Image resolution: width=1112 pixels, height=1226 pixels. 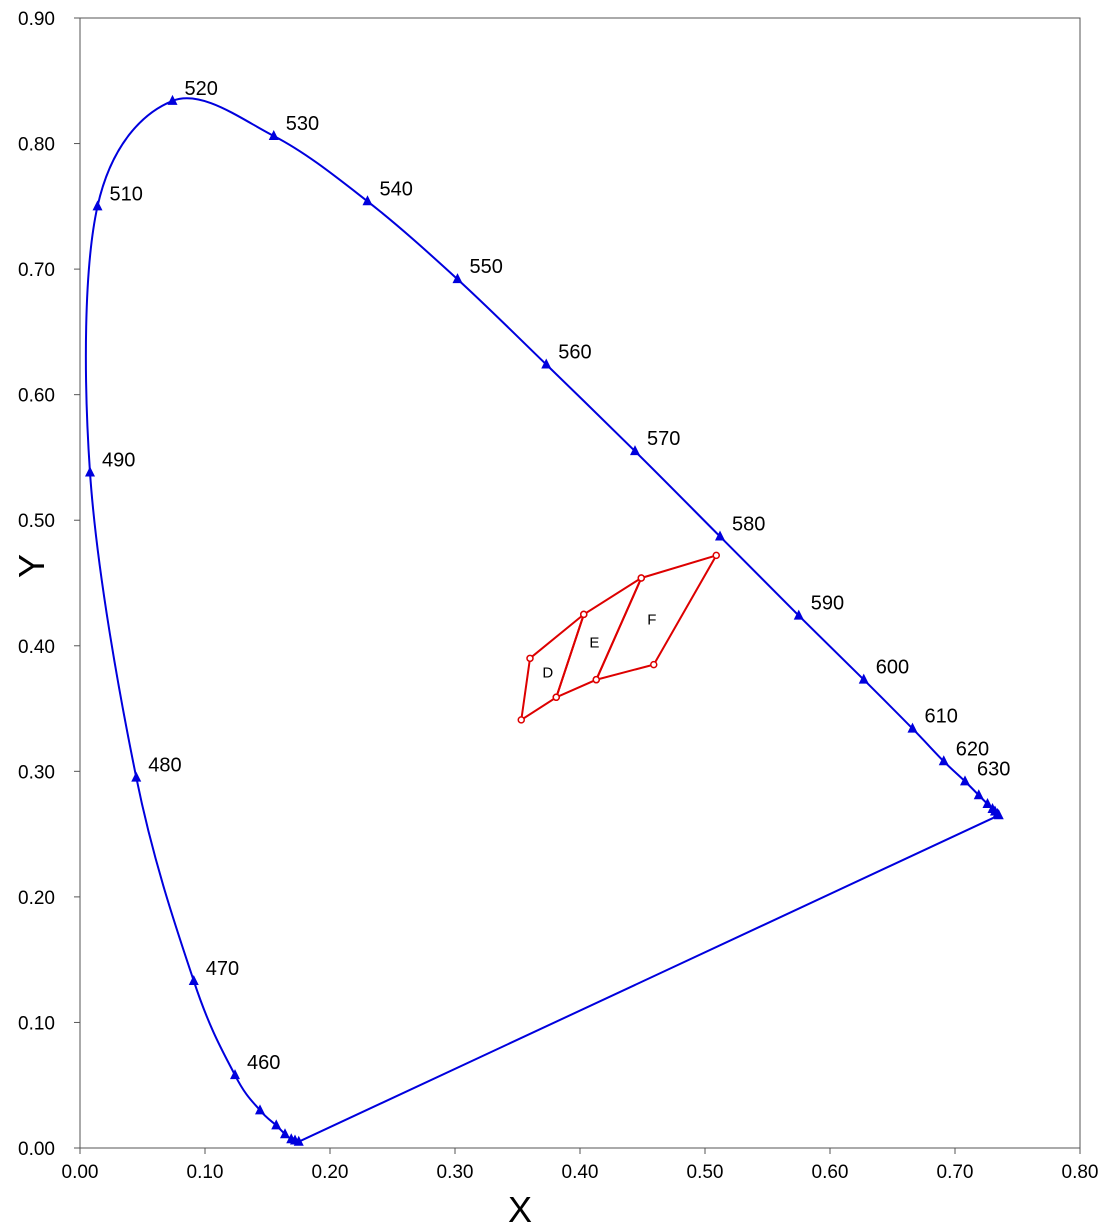 I want to click on y-tick-label: 0.70, so click(x=36, y=270).